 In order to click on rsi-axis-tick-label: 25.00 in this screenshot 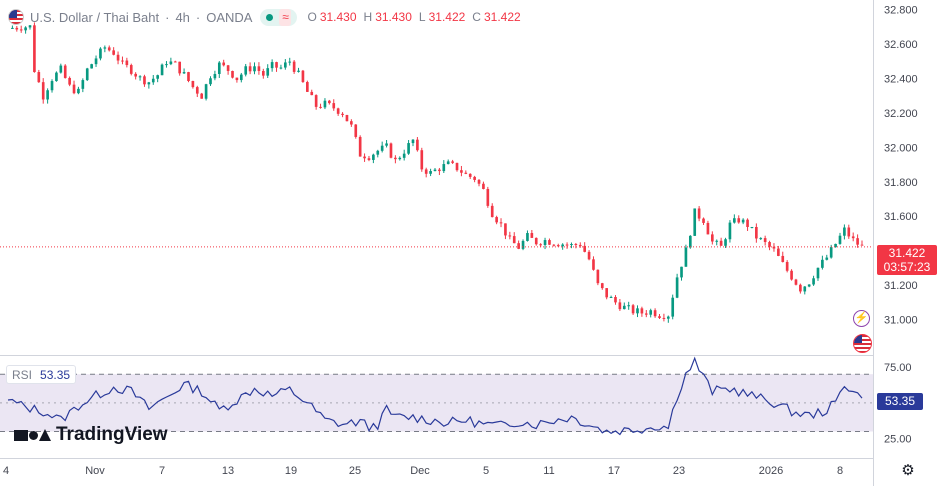, I will do `click(898, 440)`.